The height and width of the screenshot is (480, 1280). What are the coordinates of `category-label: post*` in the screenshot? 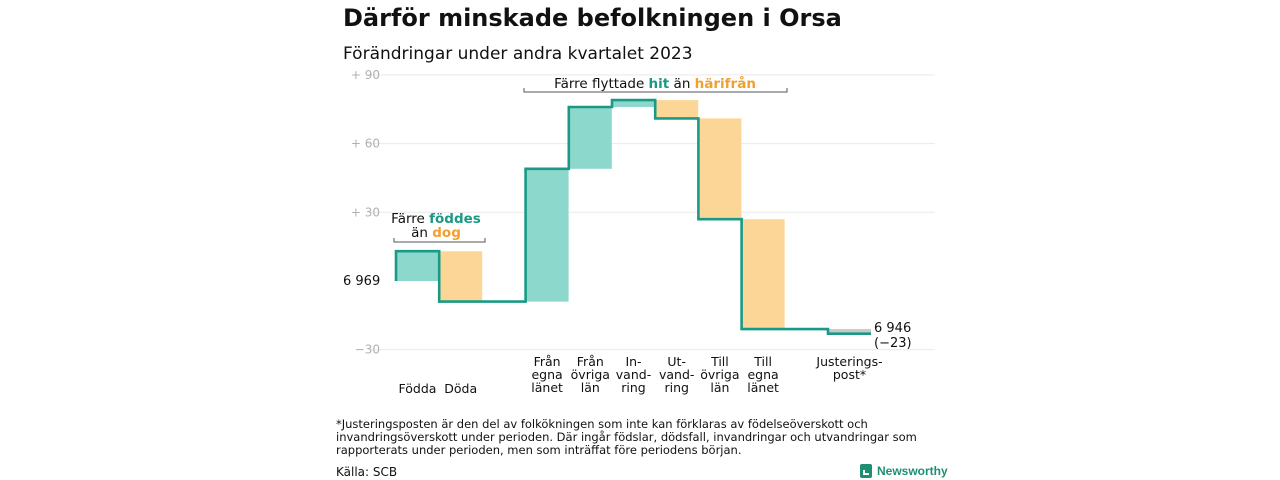 It's located at (849, 374).